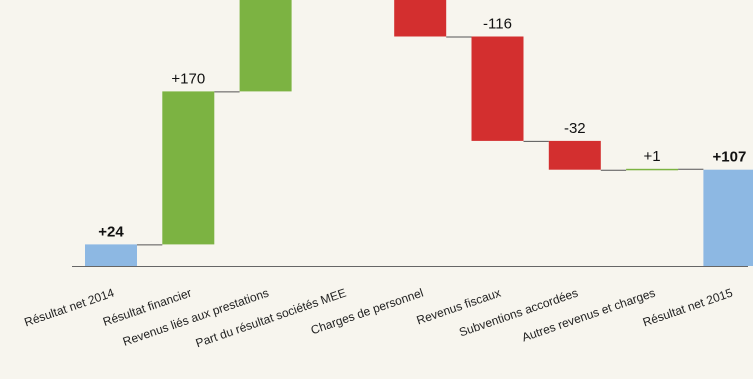 This screenshot has width=753, height=379. Describe the element at coordinates (730, 157) in the screenshot. I see `data-label-9: +107` at that location.